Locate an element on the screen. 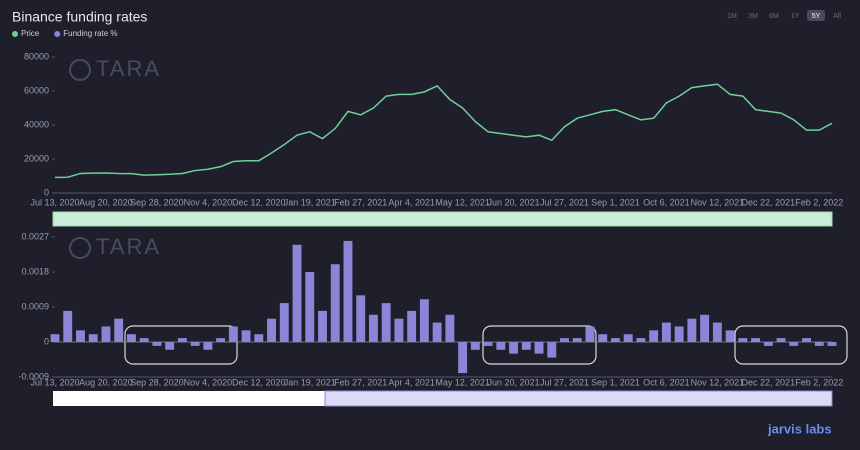 This screenshot has height=450, width=860. legend-swatch is located at coordinates (15, 34).